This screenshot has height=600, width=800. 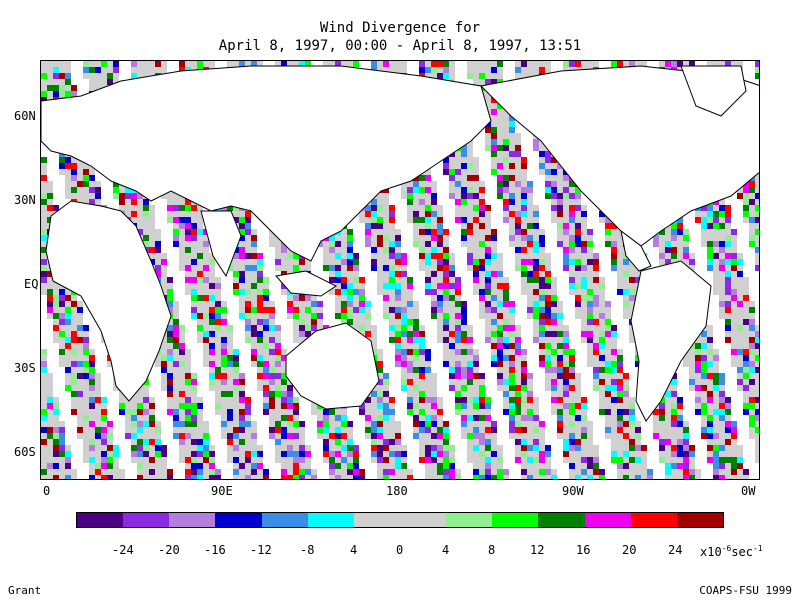 What do you see at coordinates (573, 491) in the screenshot?
I see `lon-label-90w: 90W` at bounding box center [573, 491].